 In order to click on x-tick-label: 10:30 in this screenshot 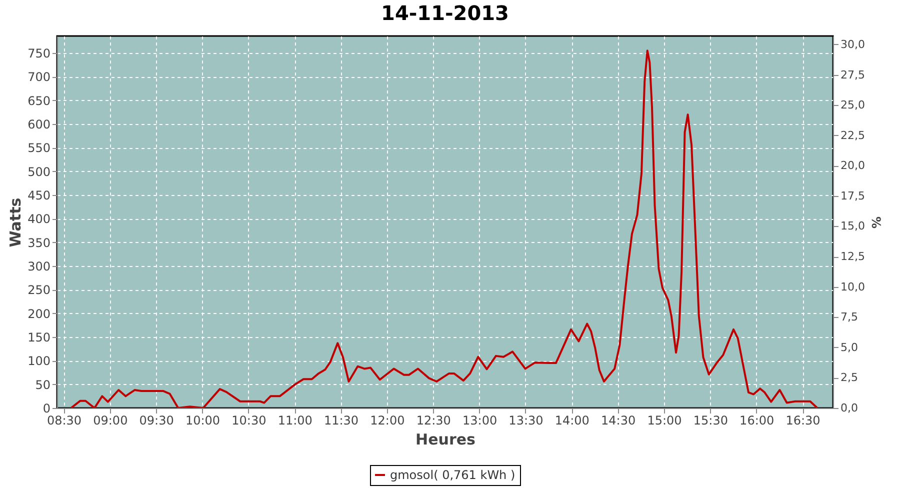, I will do `click(249, 421)`.